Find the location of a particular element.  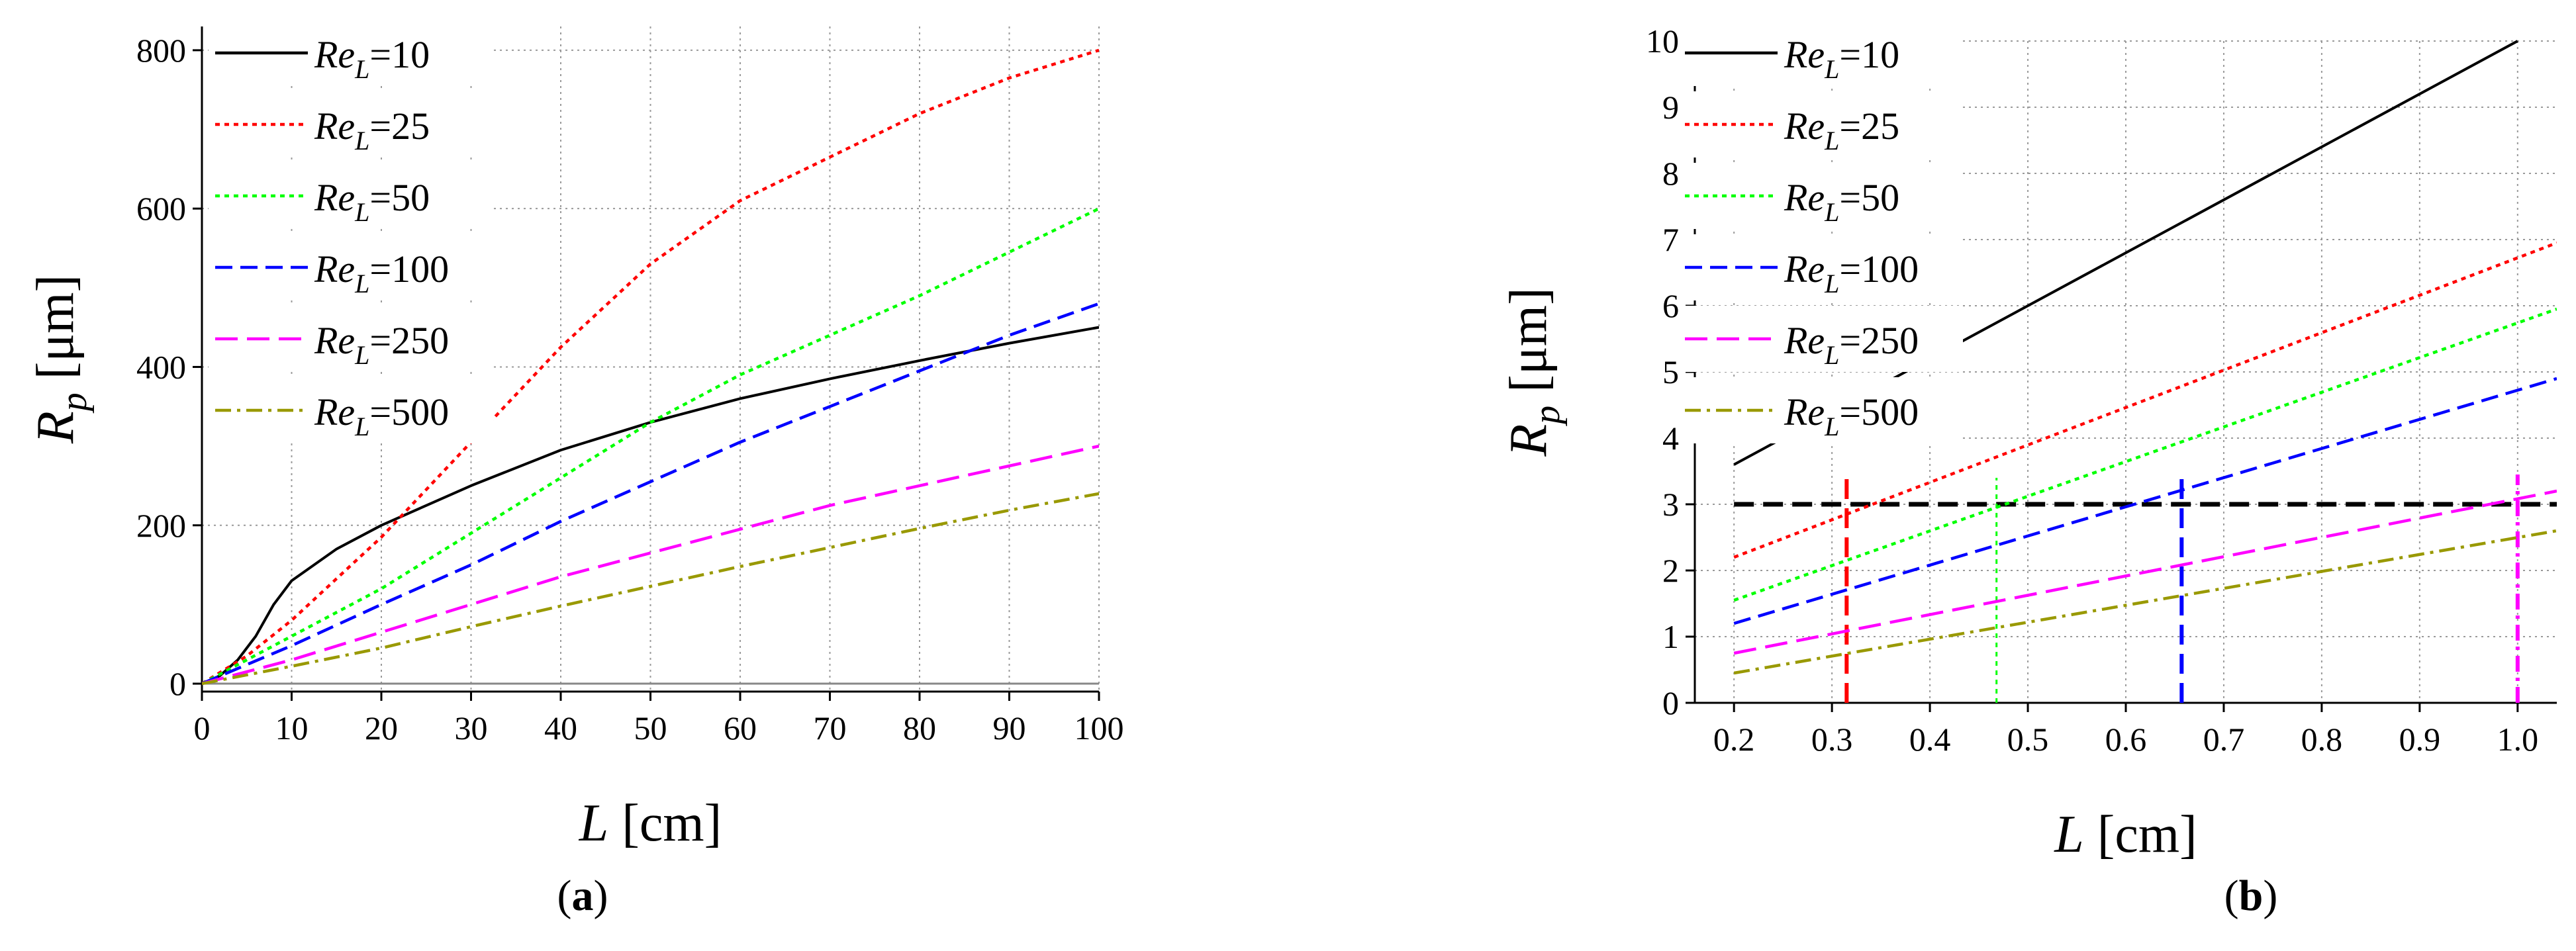

x-tick-label: 50 is located at coordinates (650, 728).